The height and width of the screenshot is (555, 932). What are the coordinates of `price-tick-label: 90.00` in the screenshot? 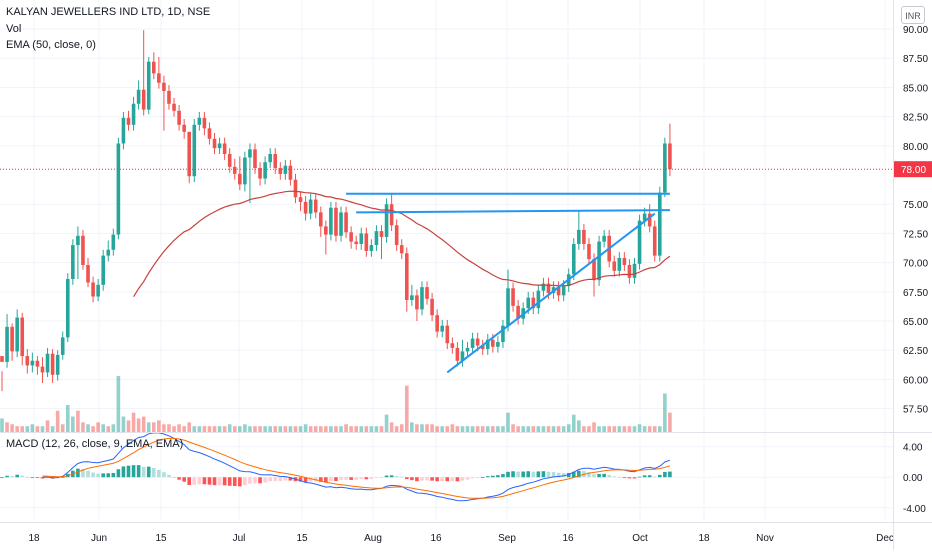 It's located at (915, 30).